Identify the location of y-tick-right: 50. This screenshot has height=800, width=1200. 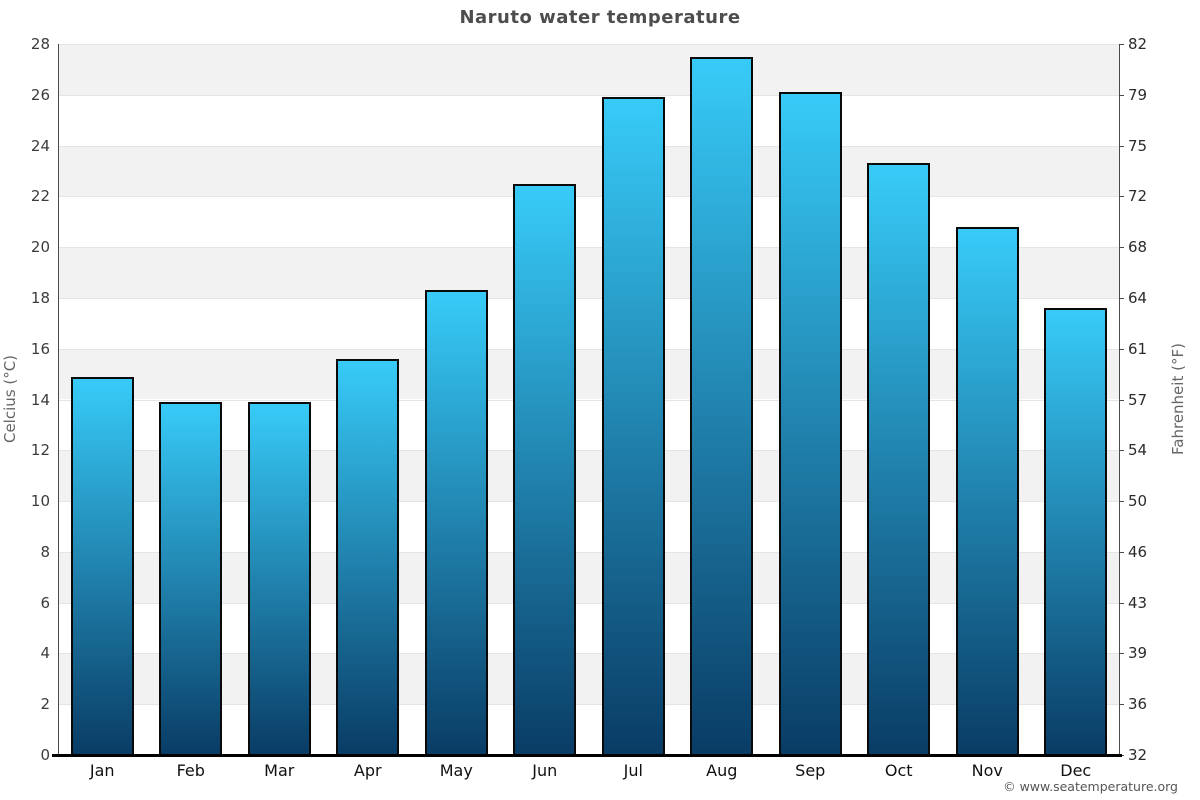
(1138, 501).